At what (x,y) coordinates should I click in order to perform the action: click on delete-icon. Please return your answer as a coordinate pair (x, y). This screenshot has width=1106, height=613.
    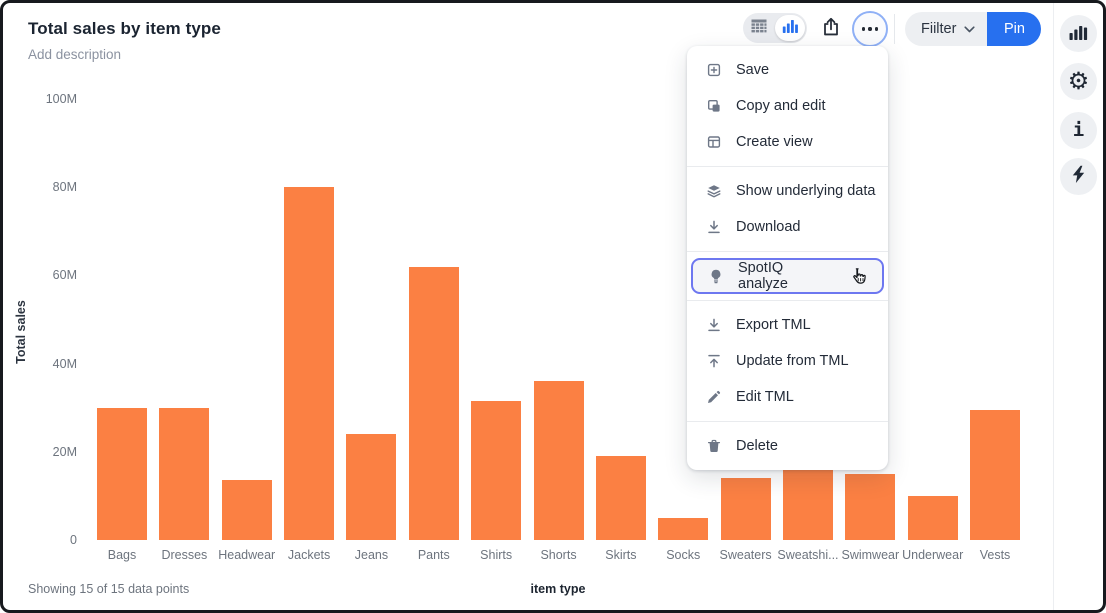
    Looking at the image, I should click on (714, 446).